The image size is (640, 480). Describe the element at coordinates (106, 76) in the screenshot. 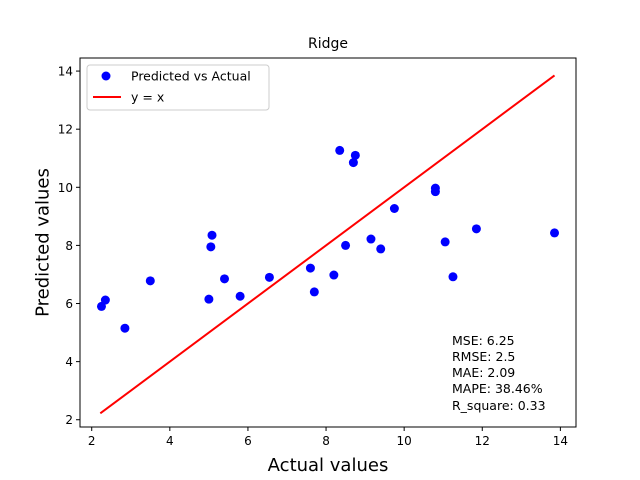

I see `legend-marker-scatter` at that location.